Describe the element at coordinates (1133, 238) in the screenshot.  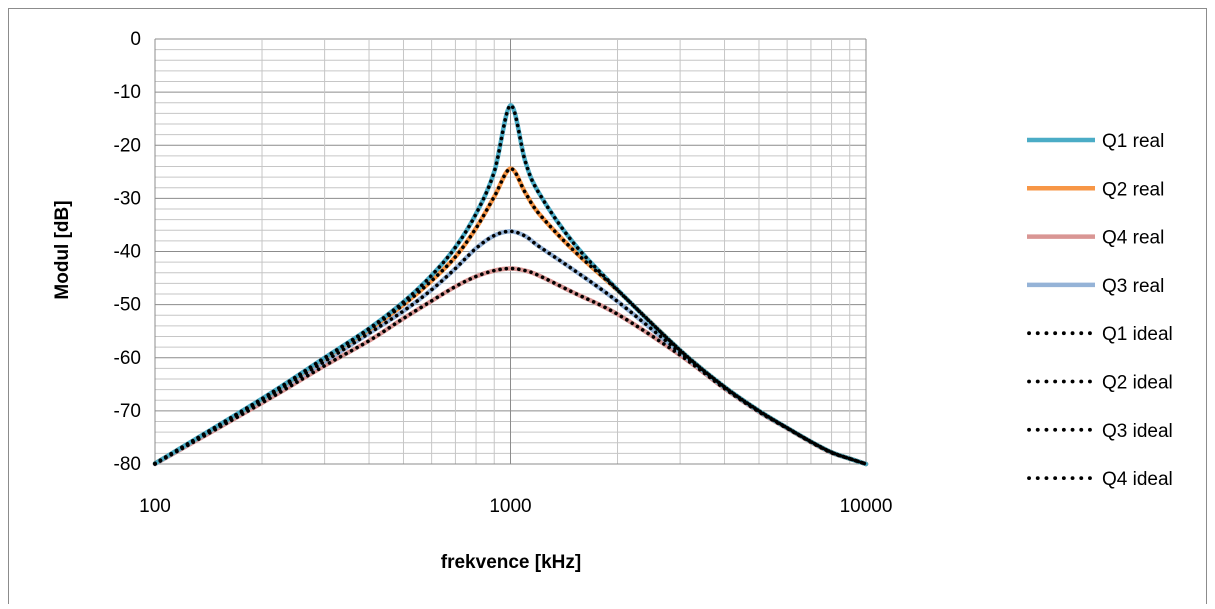
I see `legend-label-q4-real: Q4 real` at that location.